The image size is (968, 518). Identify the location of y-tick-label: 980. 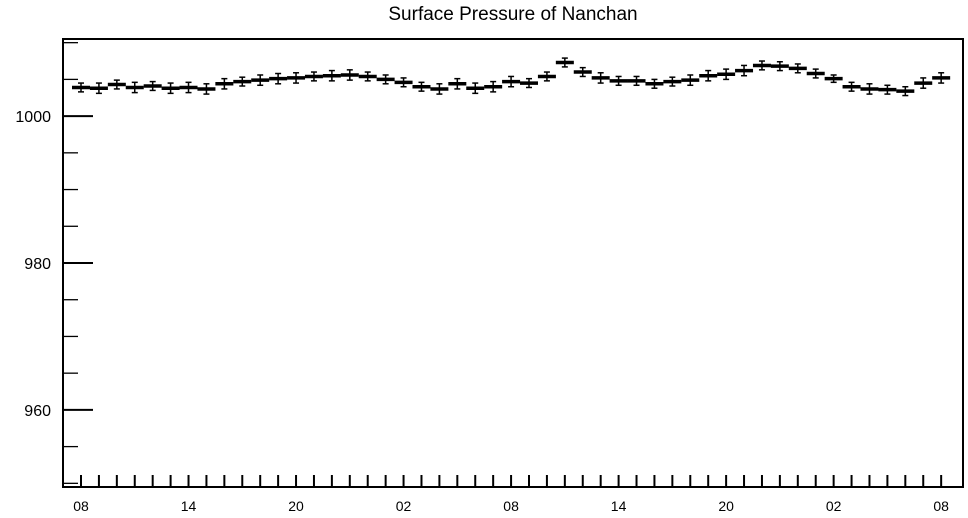
(37, 264).